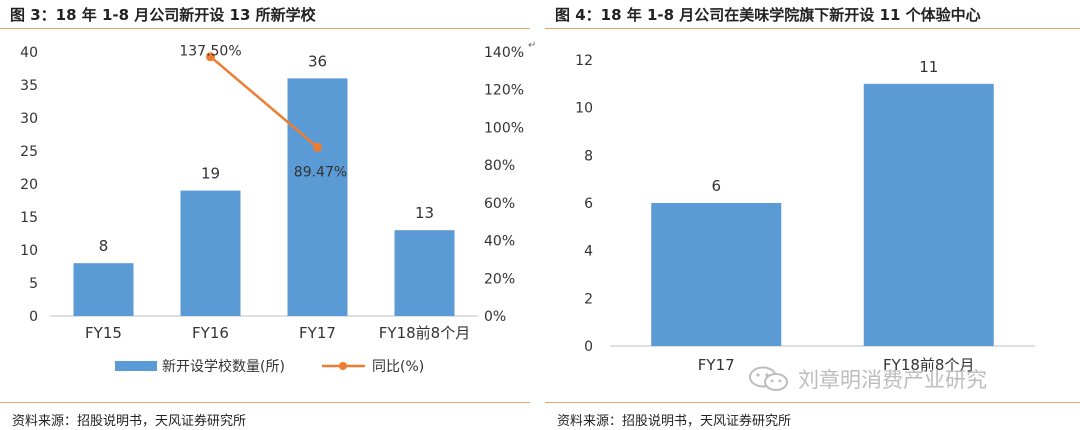 The height and width of the screenshot is (430, 1080). I want to click on left-axis-tick-label: 40, so click(29, 53).